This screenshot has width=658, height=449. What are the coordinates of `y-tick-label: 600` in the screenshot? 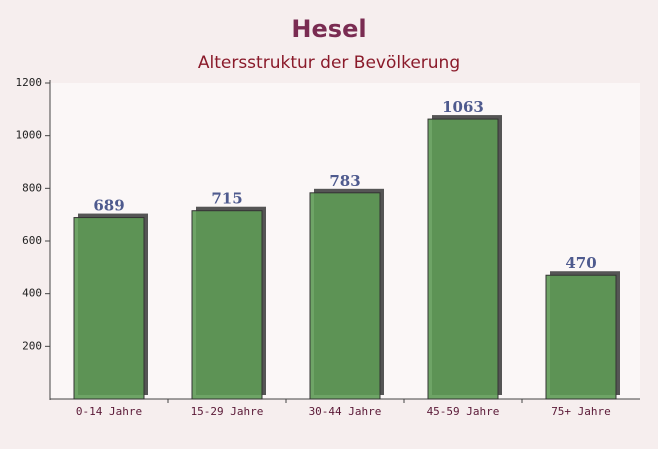 It's located at (32, 240).